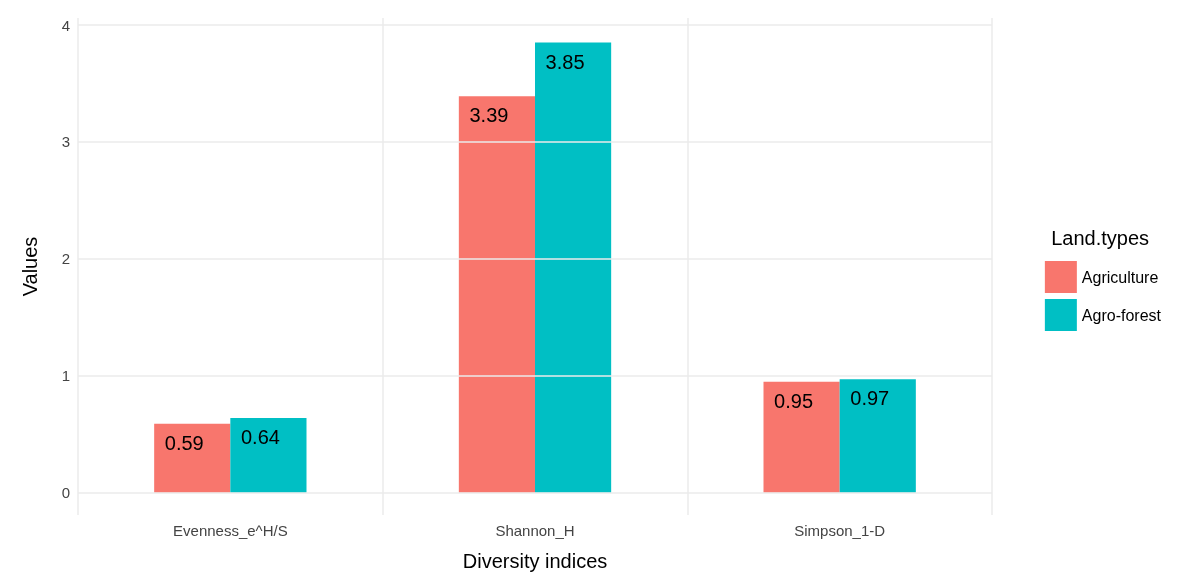 The width and height of the screenshot is (1184, 584). I want to click on x-tick-label: Simpson_1-D, so click(840, 530).